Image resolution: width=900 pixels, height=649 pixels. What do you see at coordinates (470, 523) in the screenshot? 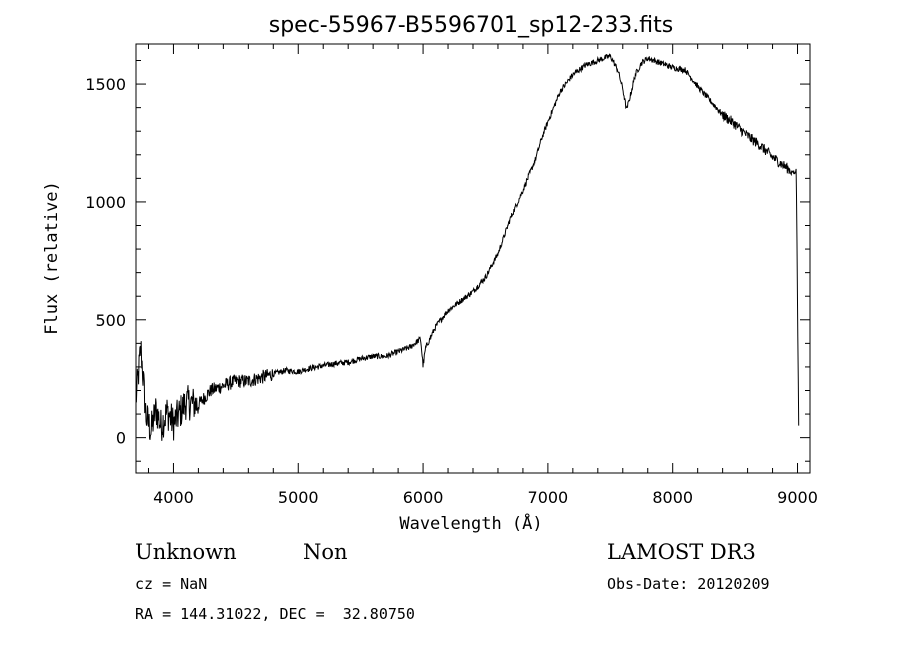
I see `x-axis-label: Wavelength (Å)` at bounding box center [470, 523].